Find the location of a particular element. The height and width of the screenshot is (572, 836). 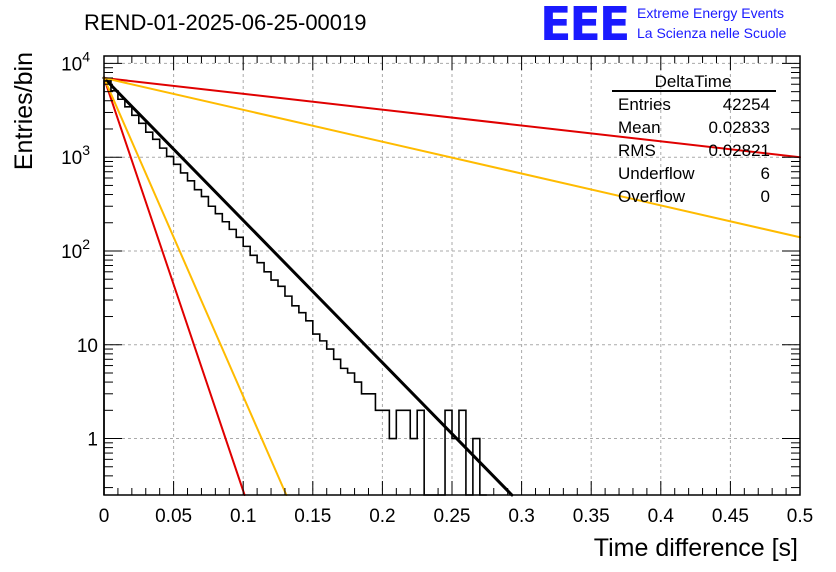

x-tick-label: 0.3 is located at coordinates (521, 516).